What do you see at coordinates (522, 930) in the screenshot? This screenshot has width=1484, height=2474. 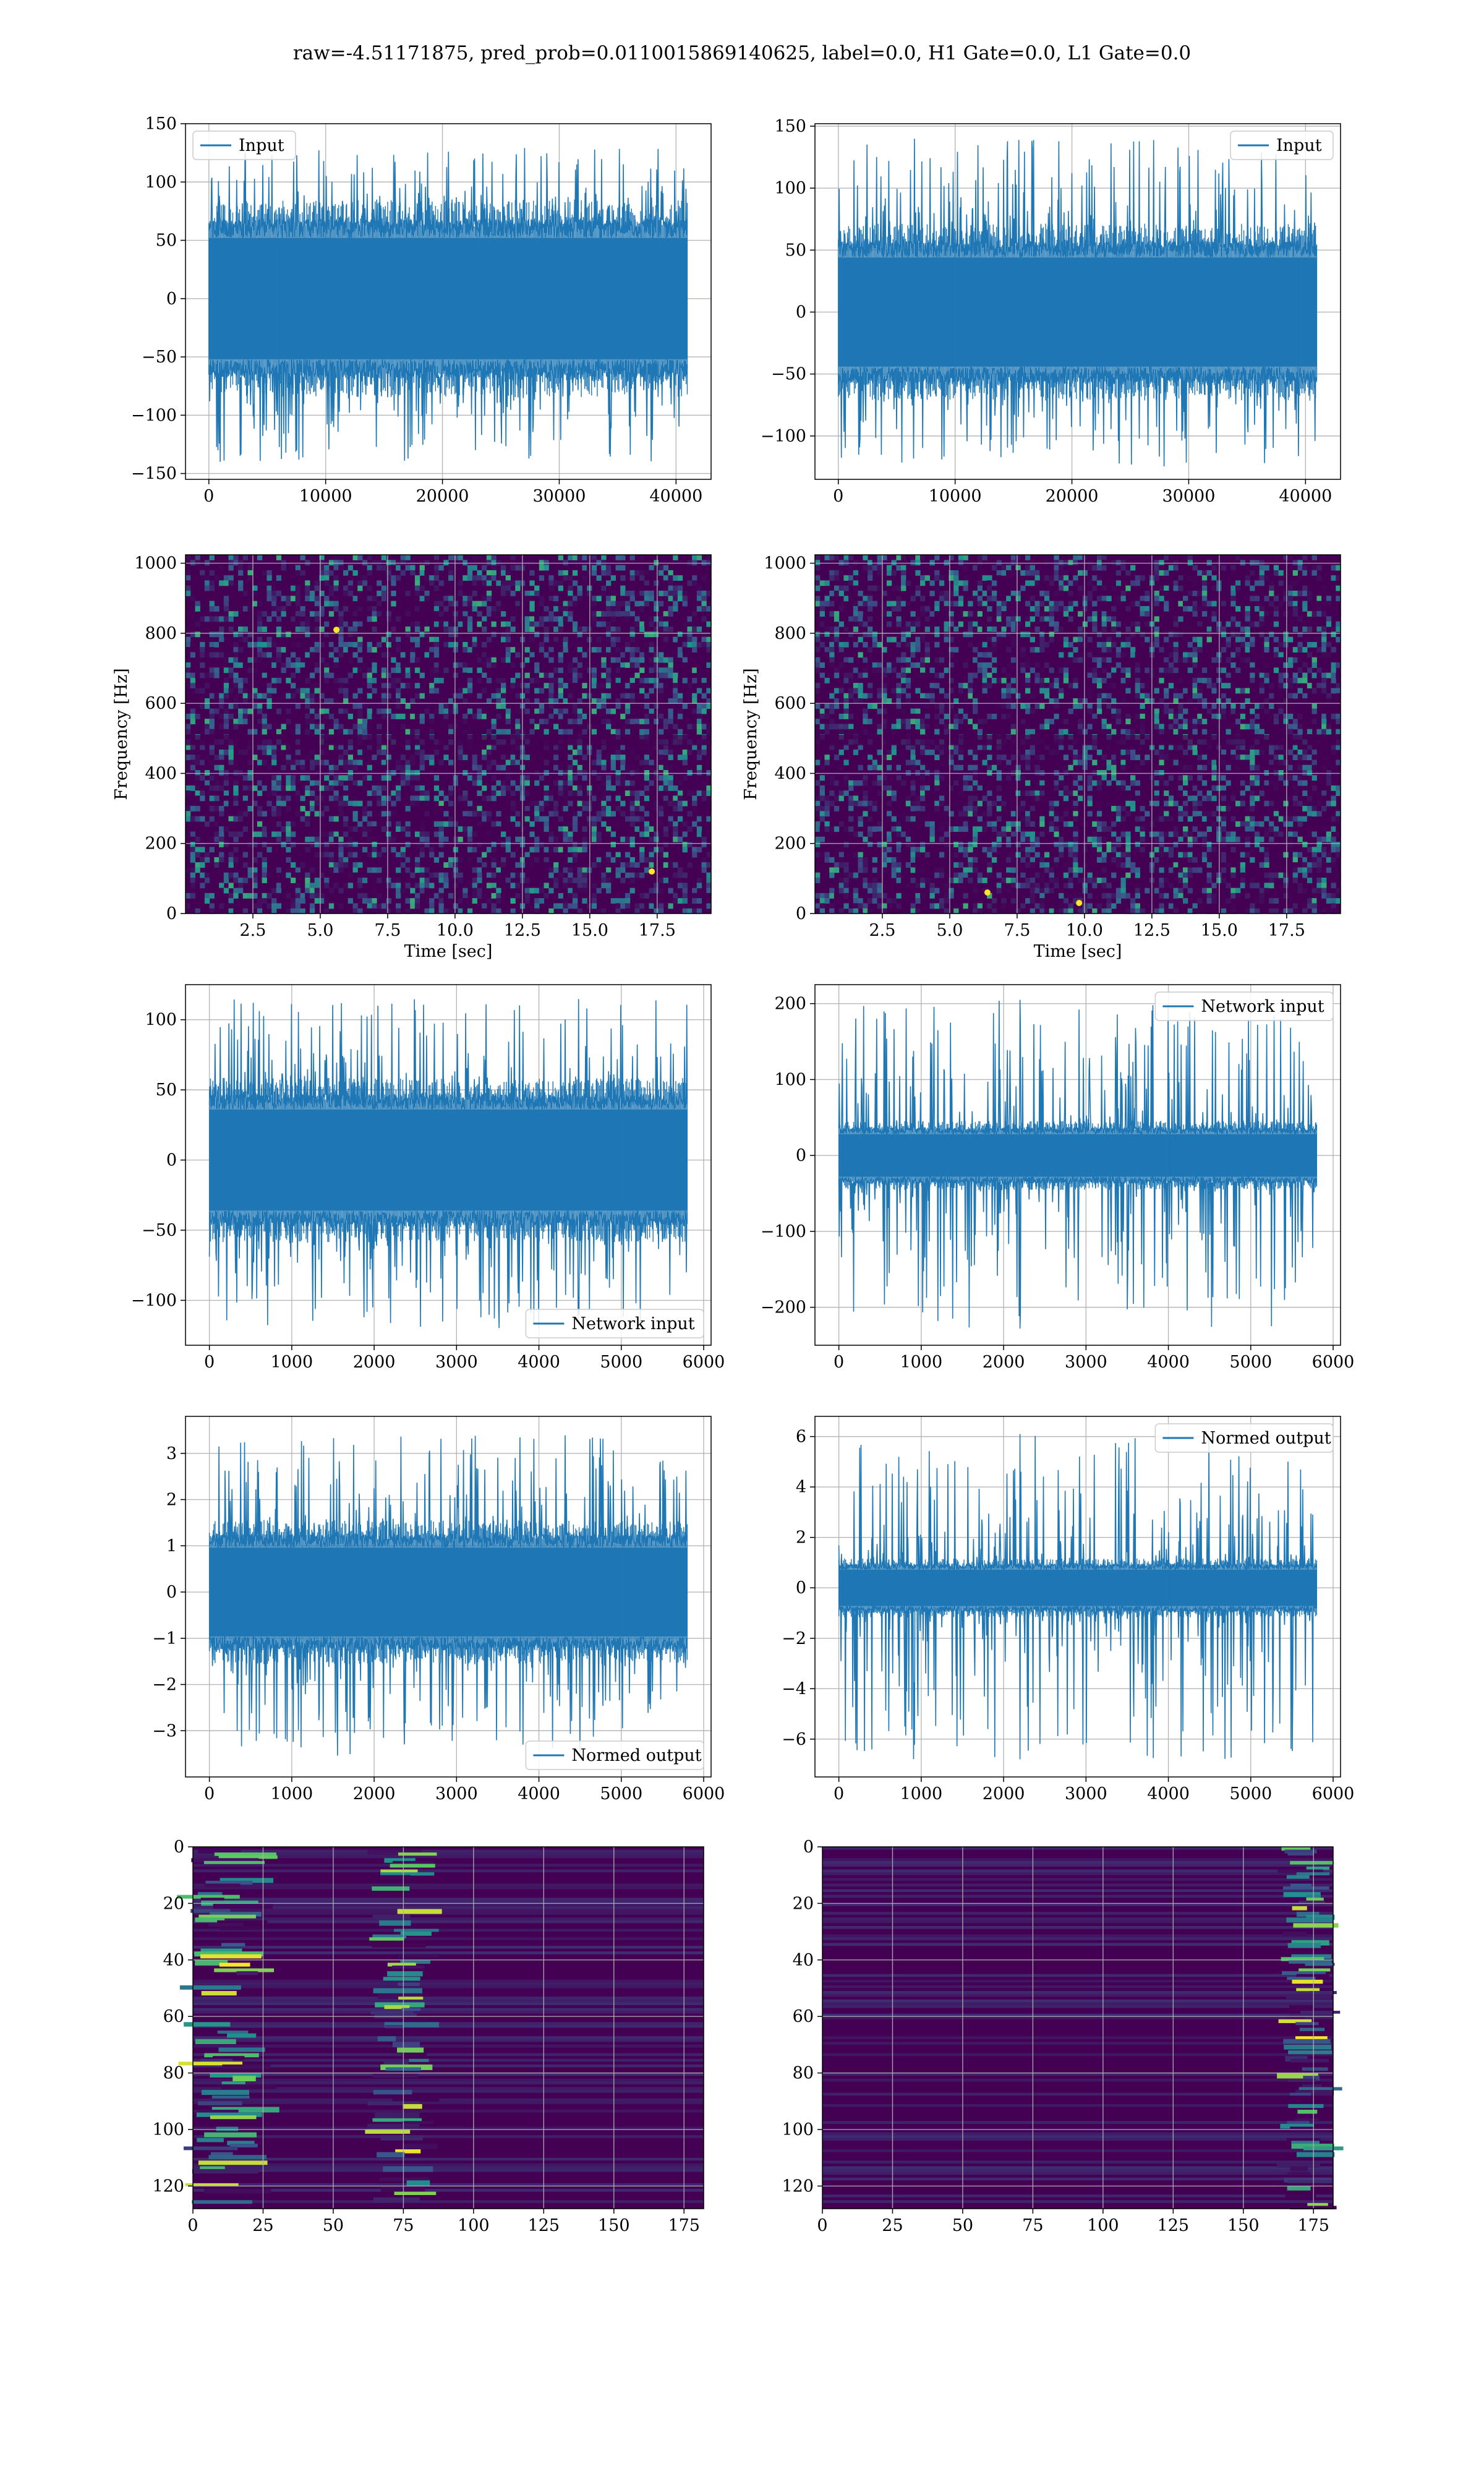 I see `h1-spectrogram-xtick-label: 12.5` at bounding box center [522, 930].